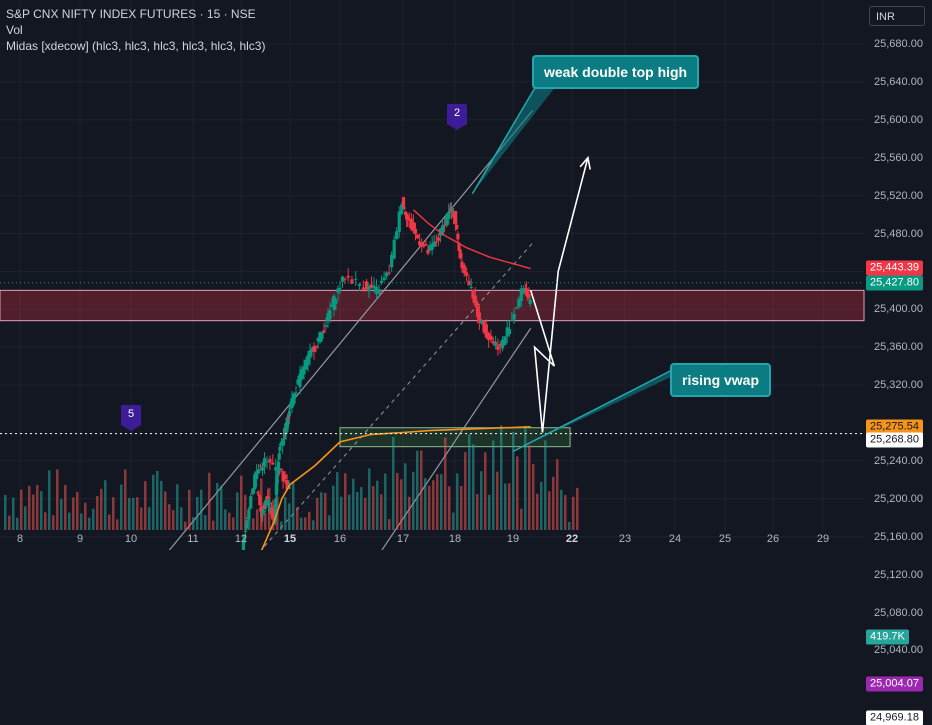  I want to click on symbol-title: S&P CNX NIFTY INDEX FUTURES · 15 · NSE, so click(135, 14).